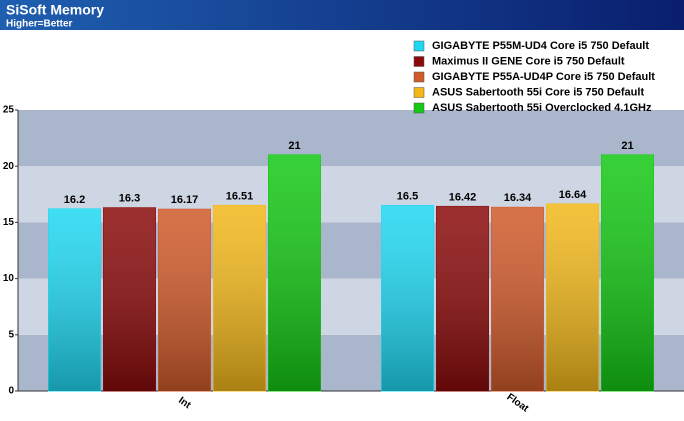 The height and width of the screenshot is (421, 684). What do you see at coordinates (11, 391) in the screenshot?
I see `y-tick-label: 0` at bounding box center [11, 391].